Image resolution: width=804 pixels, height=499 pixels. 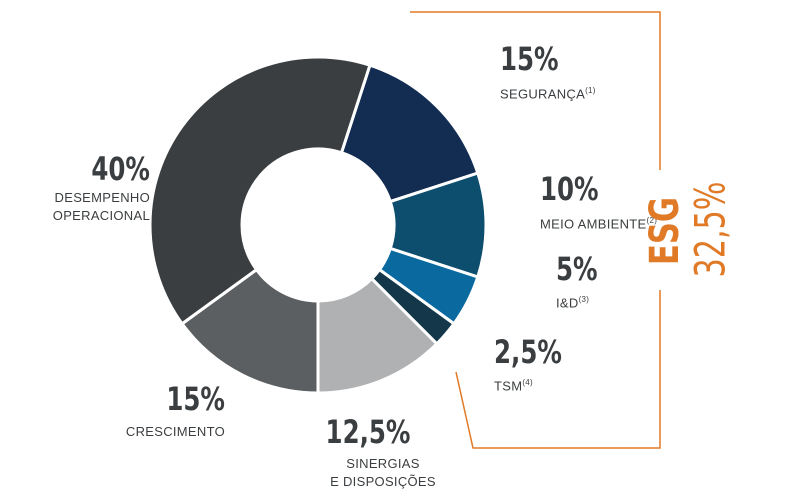 What do you see at coordinates (584, 299) in the screenshot?
I see `footnote: (3)` at bounding box center [584, 299].